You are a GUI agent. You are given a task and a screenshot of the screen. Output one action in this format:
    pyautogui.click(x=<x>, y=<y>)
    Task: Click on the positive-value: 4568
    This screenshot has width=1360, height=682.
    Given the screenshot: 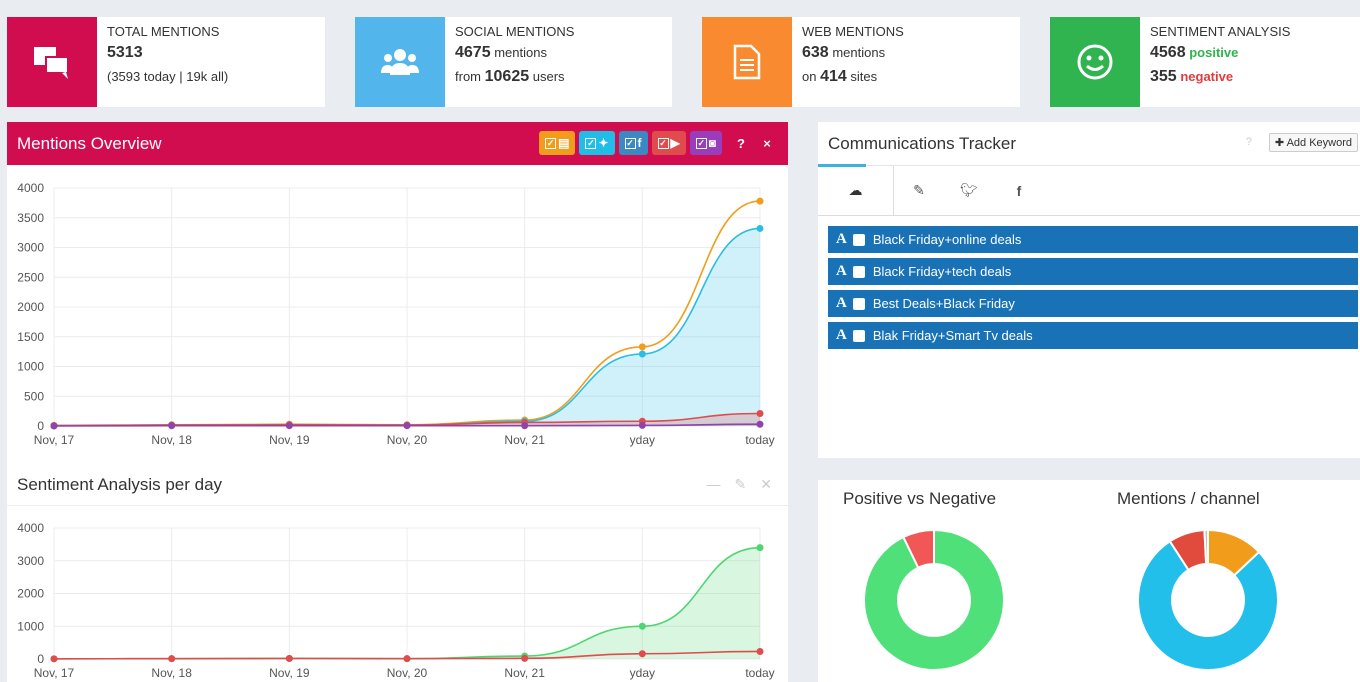 What is the action you would take?
    pyautogui.click(x=1168, y=52)
    